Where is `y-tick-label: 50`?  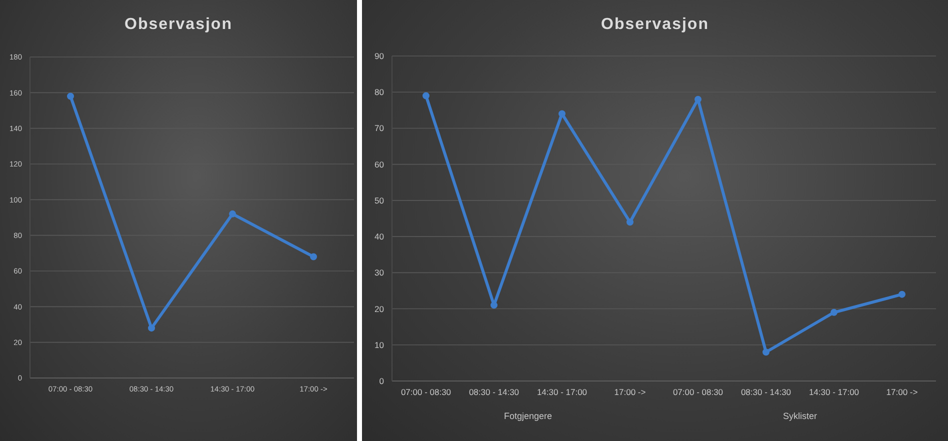 y-tick-label: 50 is located at coordinates (379, 200).